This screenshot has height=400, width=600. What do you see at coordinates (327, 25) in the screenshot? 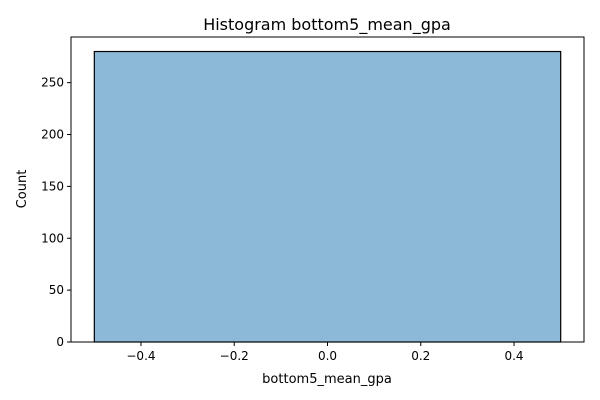
I see `chart-title: Histogram bottom5_mean_gpa` at bounding box center [327, 25].